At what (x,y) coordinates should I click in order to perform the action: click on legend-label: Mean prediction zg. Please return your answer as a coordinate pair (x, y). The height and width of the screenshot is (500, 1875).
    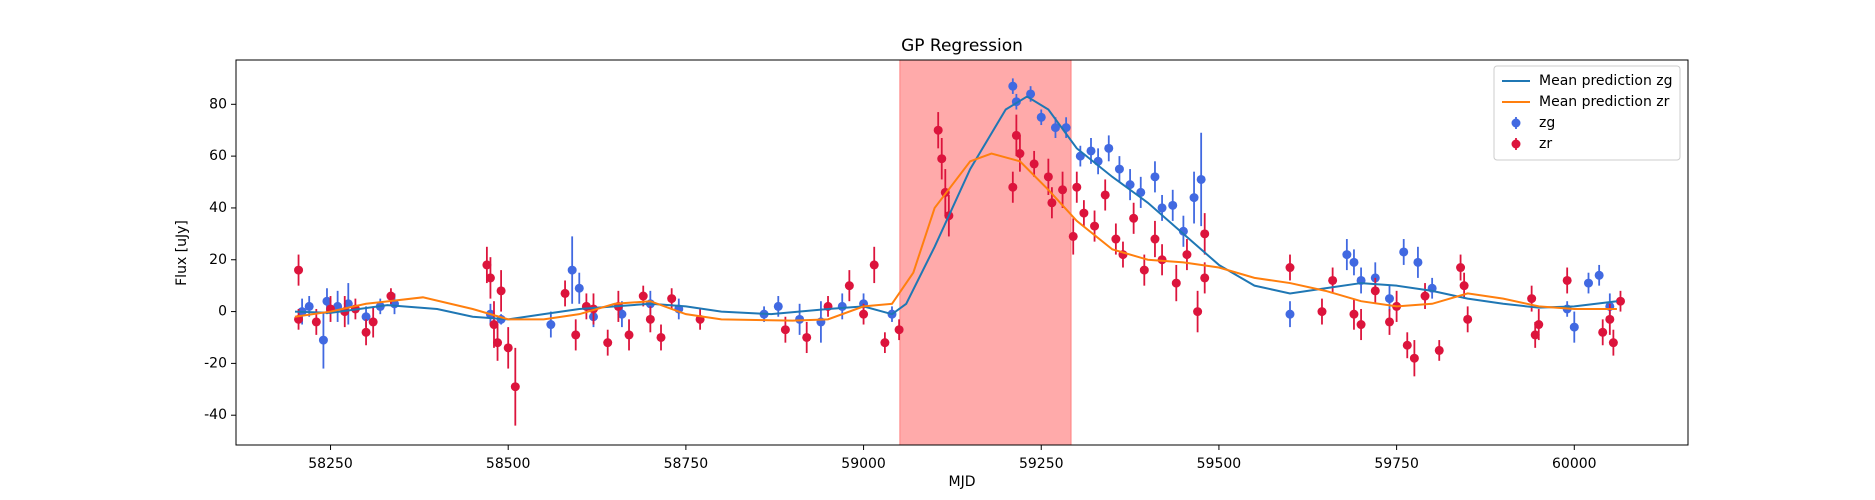
    Looking at the image, I should click on (1606, 81).